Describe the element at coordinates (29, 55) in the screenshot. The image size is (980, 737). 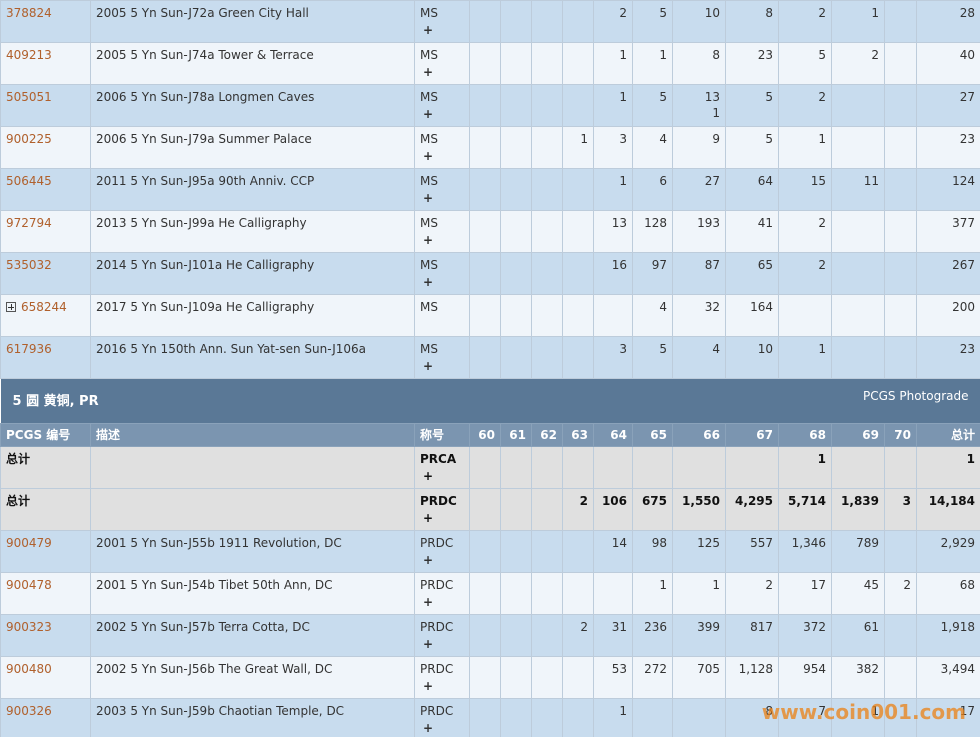
I see `pcgs-number: 409213` at that location.